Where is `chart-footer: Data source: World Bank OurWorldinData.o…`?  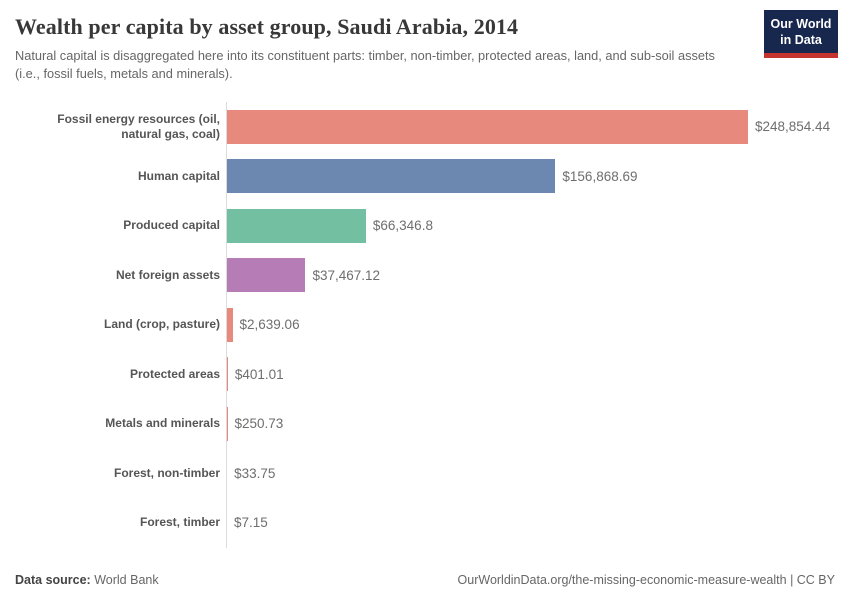 chart-footer: Data source: World Bank OurWorldinData.o… is located at coordinates (425, 580).